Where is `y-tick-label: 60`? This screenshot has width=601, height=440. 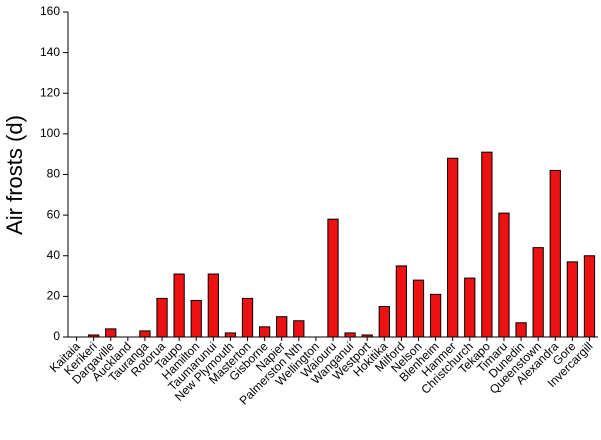 y-tick-label: 60 is located at coordinates (54, 214).